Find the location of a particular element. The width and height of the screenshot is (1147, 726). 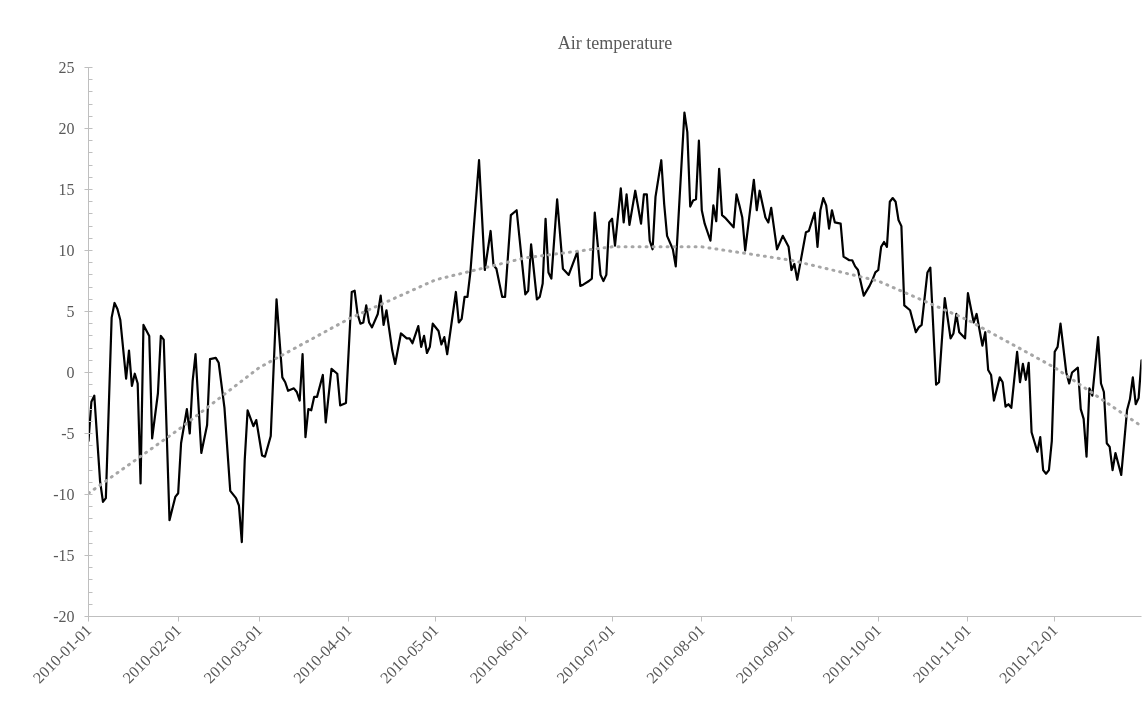

y-tick-label: 25 is located at coordinates (66, 67).